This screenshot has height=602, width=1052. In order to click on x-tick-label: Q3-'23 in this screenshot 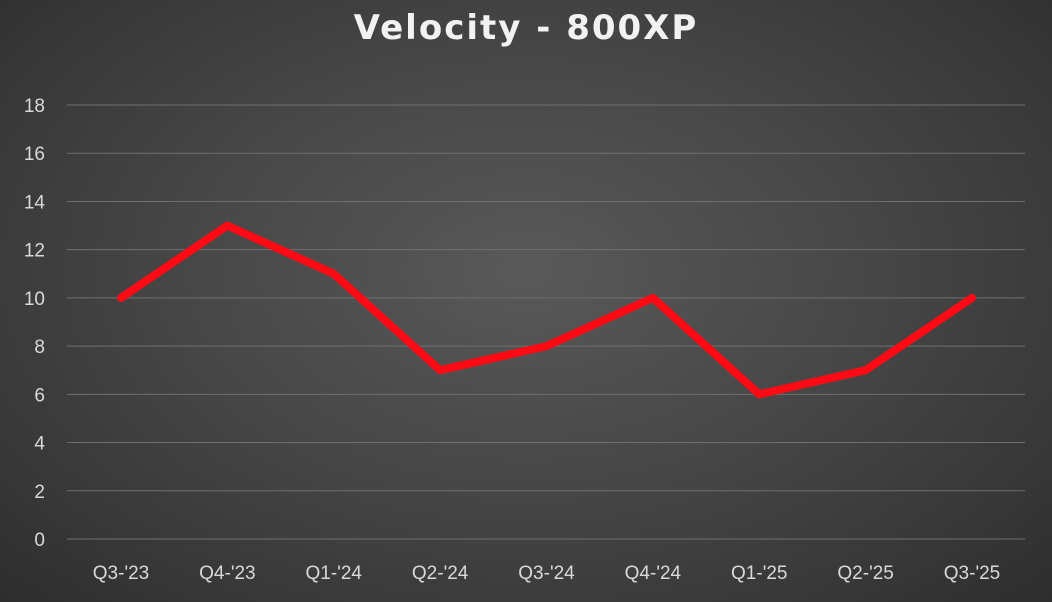, I will do `click(121, 573)`.